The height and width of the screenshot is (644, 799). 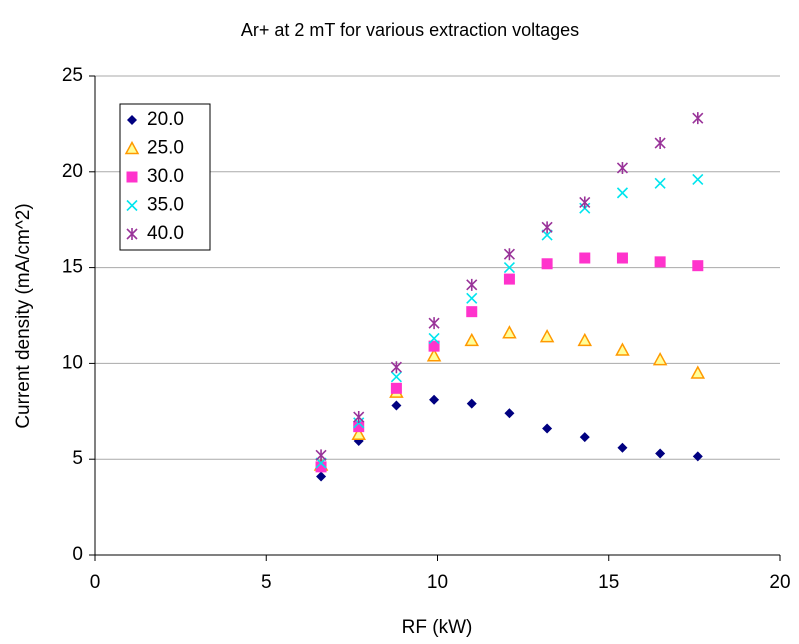 I want to click on y-tick-label: 20, so click(x=72, y=171).